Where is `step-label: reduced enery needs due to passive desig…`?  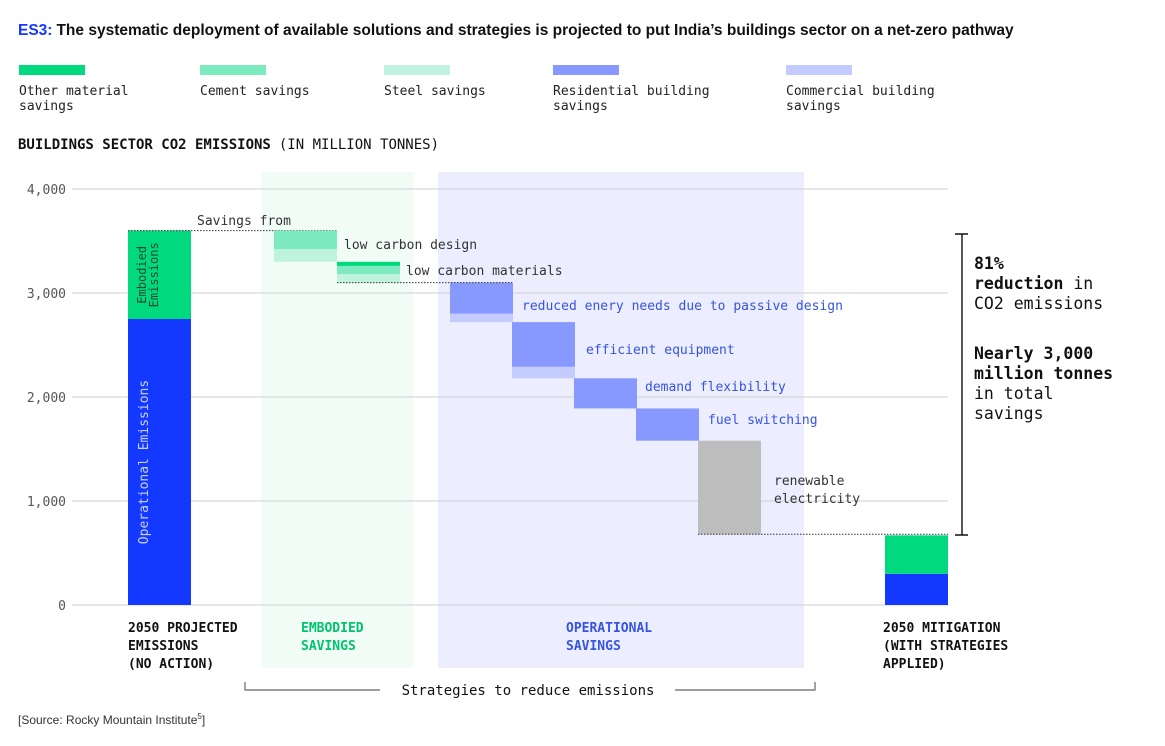 step-label: reduced enery needs due to passive desig… is located at coordinates (682, 306).